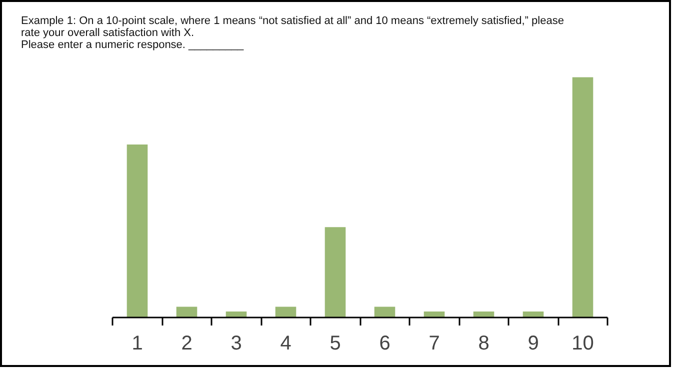 The image size is (675, 371). Describe the element at coordinates (133, 45) in the screenshot. I see `chart-subtitle: Please enter a numeric response. _________` at that location.